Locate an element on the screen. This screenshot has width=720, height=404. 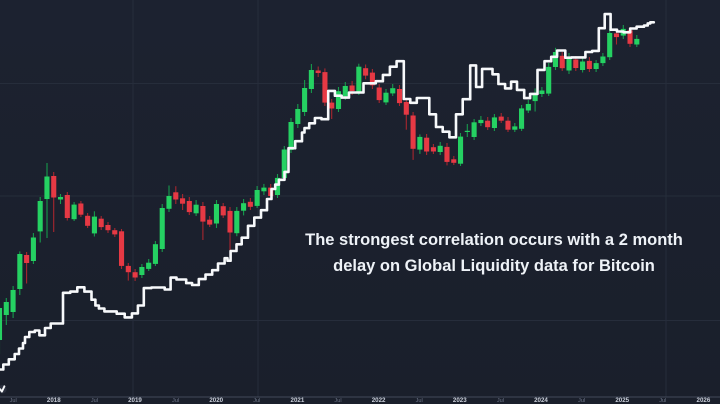
svg-text: 2019 is located at coordinates (135, 400).